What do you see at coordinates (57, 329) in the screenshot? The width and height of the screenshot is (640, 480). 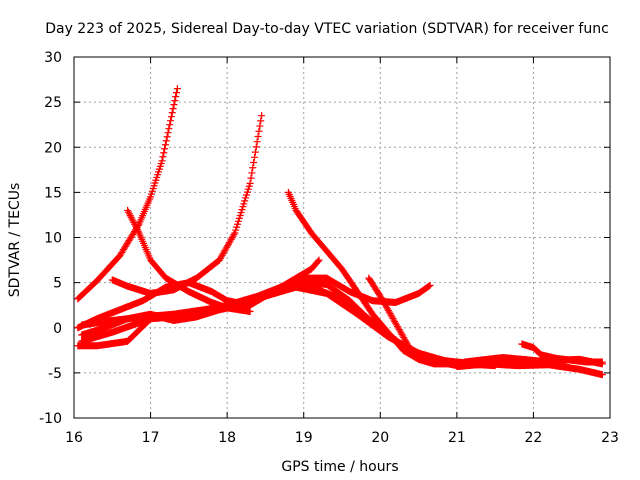 I see `y-tick-label: 0` at bounding box center [57, 329].